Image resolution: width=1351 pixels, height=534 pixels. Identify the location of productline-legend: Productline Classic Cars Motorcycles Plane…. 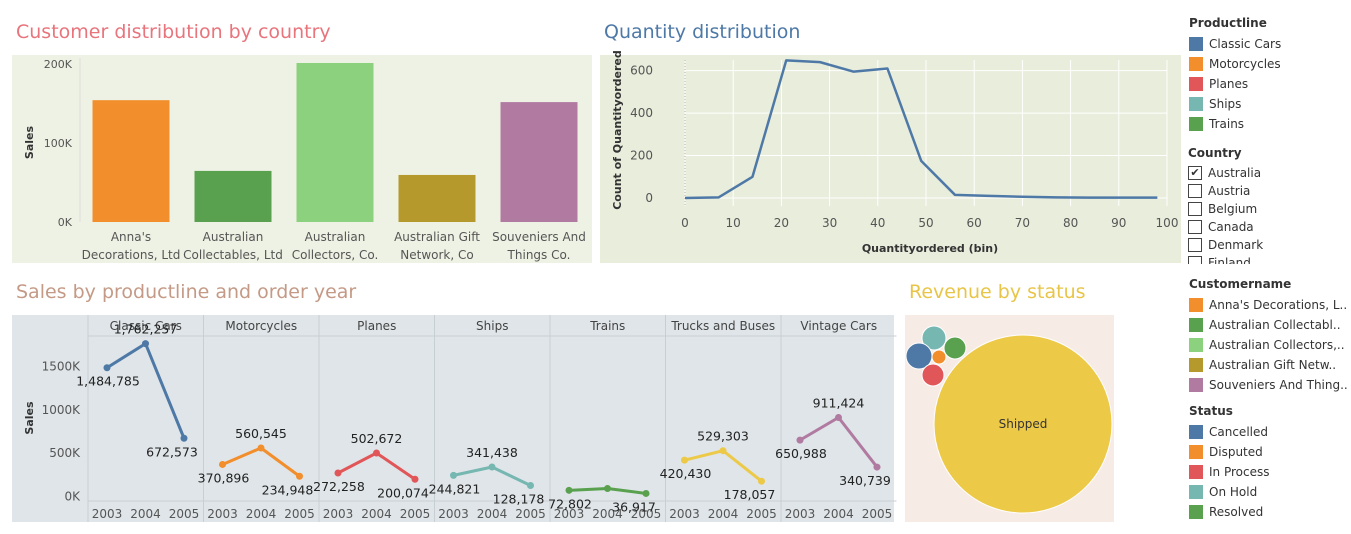
(1235, 75).